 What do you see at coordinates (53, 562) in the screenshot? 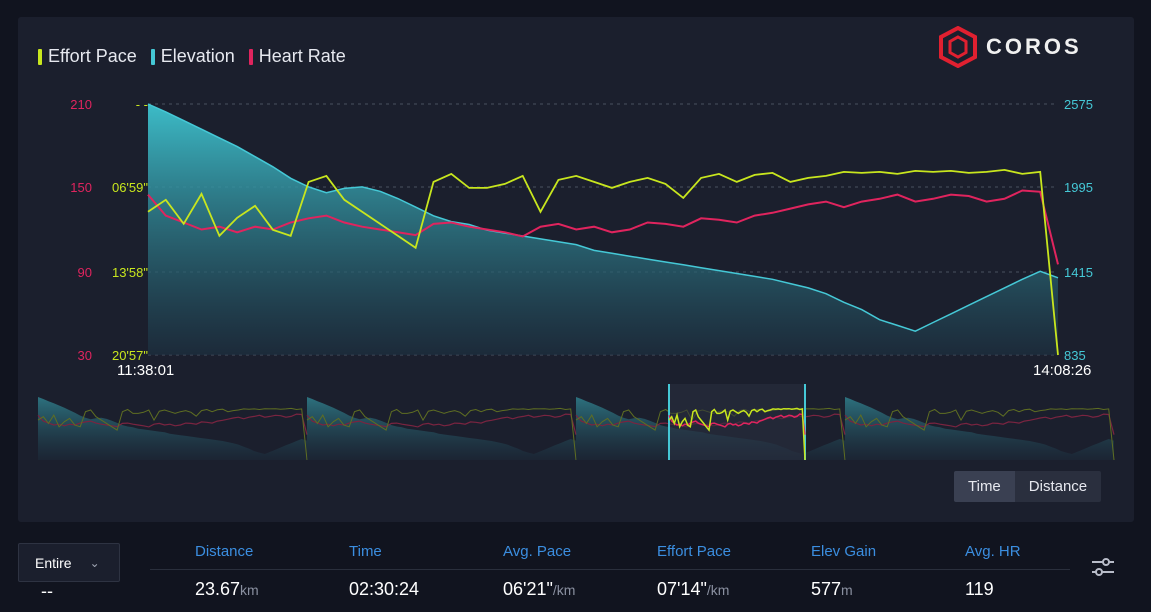
I see `range-select-value: Entire` at bounding box center [53, 562].